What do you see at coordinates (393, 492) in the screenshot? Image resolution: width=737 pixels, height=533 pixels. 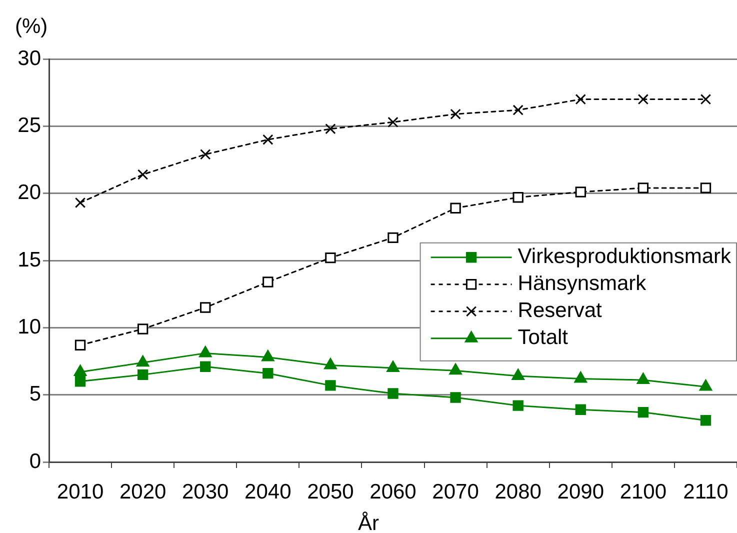 I see `x-tick-label: 2060` at bounding box center [393, 492].